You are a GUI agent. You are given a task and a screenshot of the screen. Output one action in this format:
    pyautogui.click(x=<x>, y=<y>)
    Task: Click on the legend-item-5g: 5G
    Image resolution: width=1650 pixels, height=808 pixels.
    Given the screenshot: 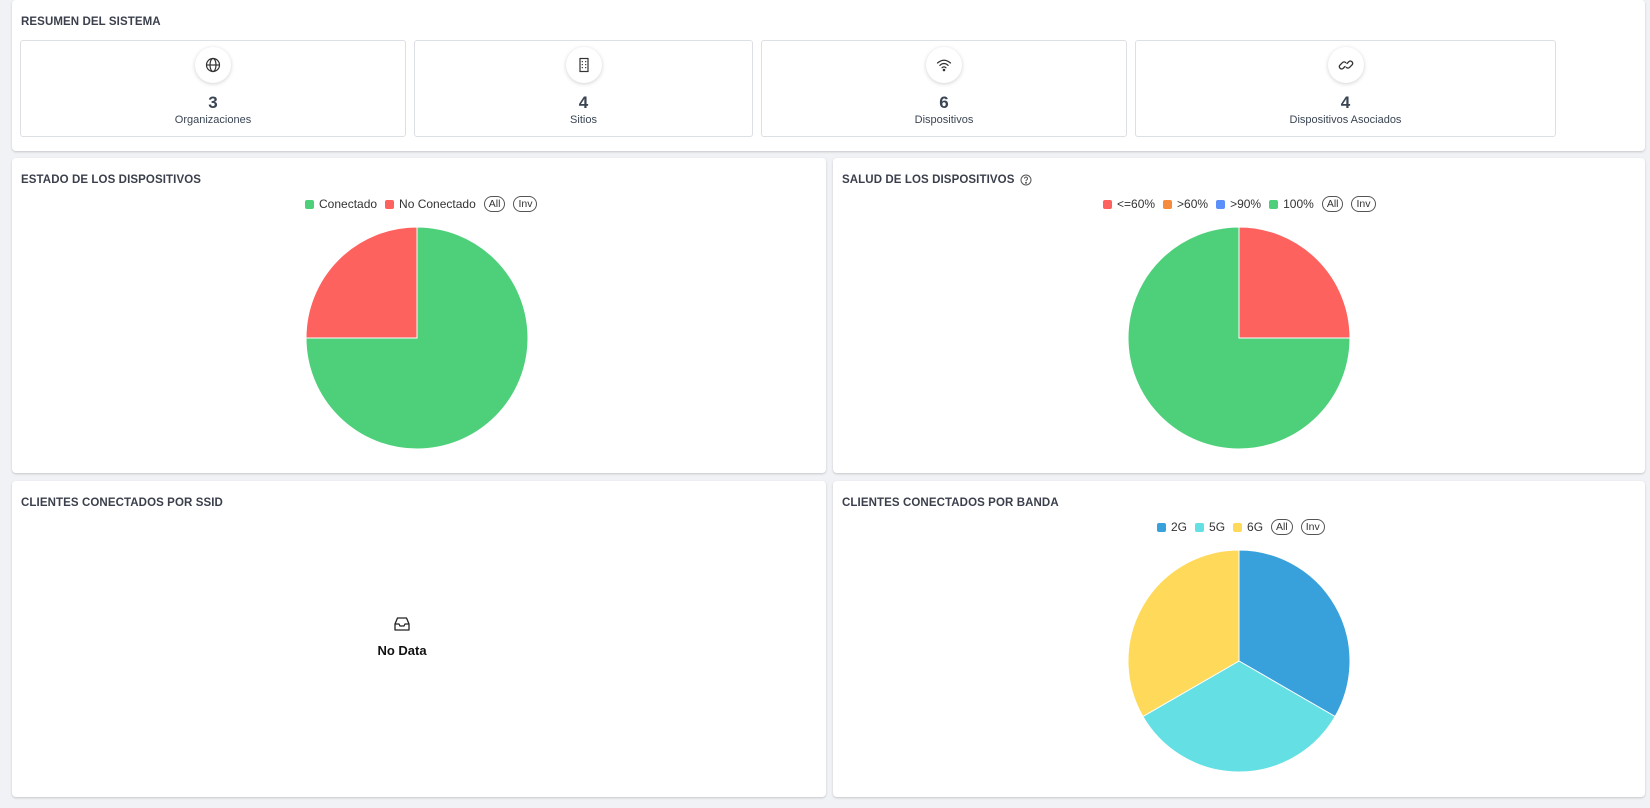 What is the action you would take?
    pyautogui.click(x=1210, y=527)
    